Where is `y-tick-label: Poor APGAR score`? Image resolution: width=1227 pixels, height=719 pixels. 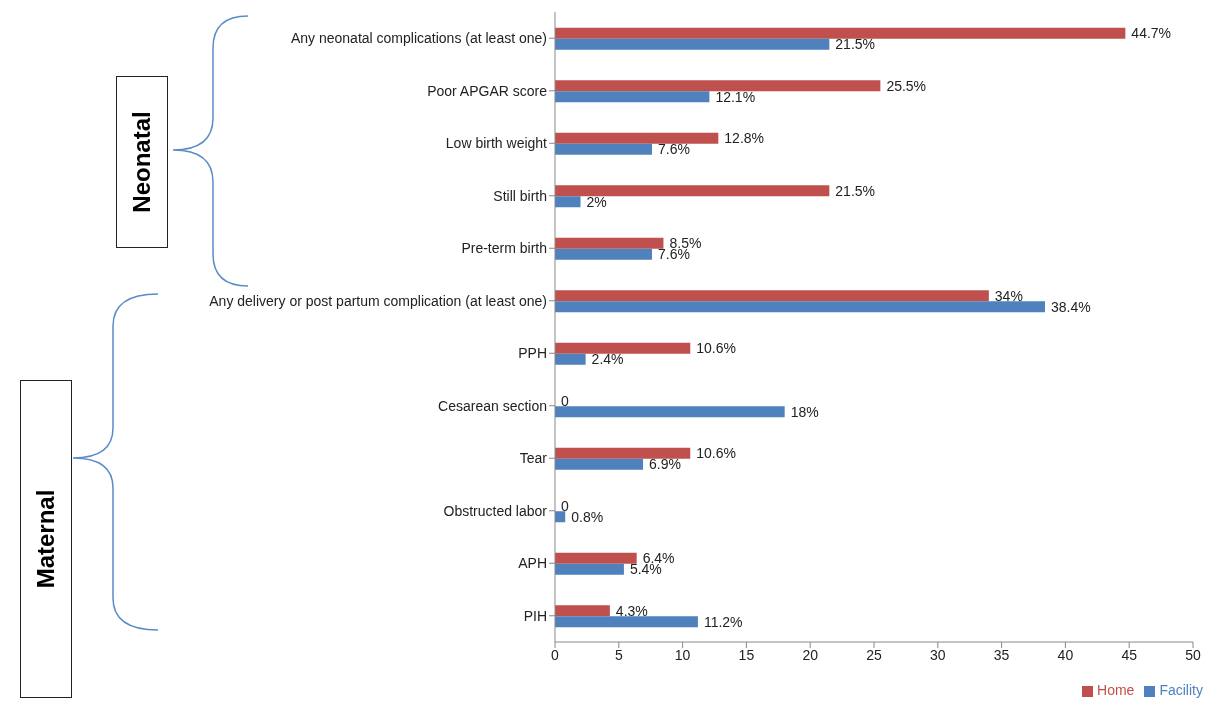
y-tick-label: Poor APGAR score is located at coordinates (487, 90).